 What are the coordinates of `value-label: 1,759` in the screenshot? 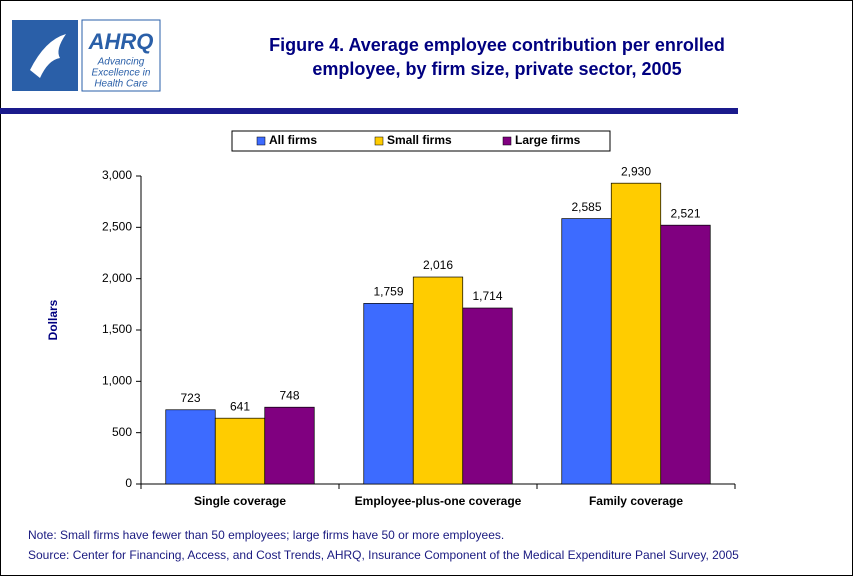 It's located at (388, 292).